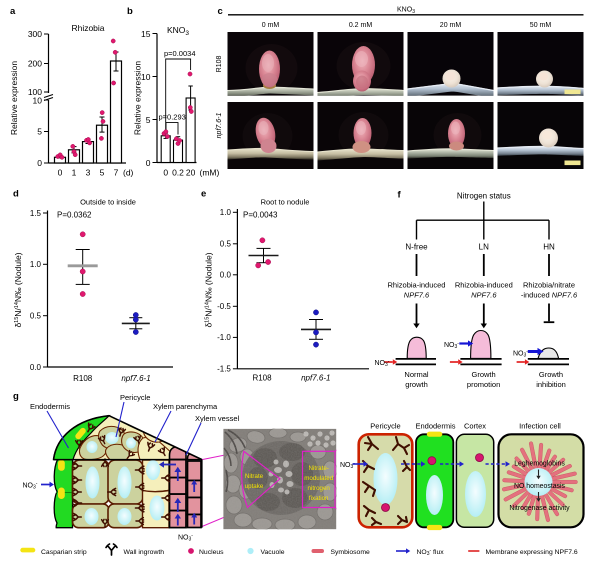 The image size is (600, 572). What do you see at coordinates (146, 34) in the screenshot?
I see `svg-text: 15` at bounding box center [146, 34].